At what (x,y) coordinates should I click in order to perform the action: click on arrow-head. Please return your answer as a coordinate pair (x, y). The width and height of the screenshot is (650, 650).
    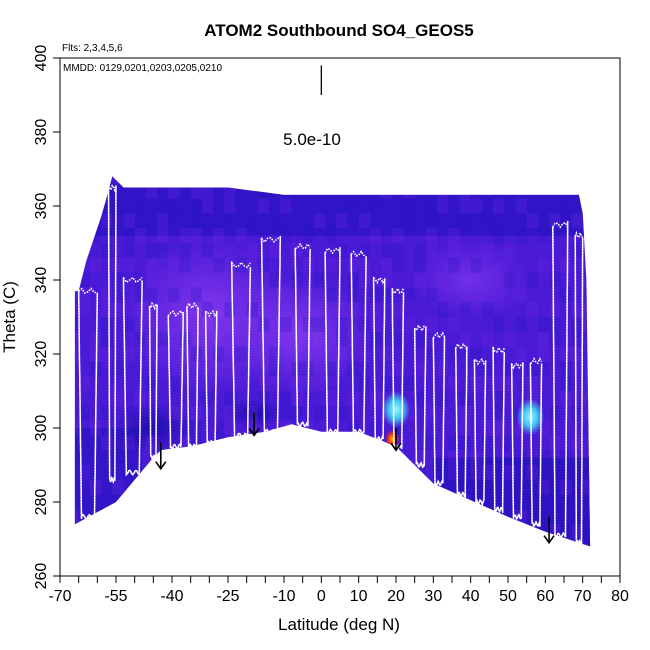
    Looking at the image, I should click on (161, 466).